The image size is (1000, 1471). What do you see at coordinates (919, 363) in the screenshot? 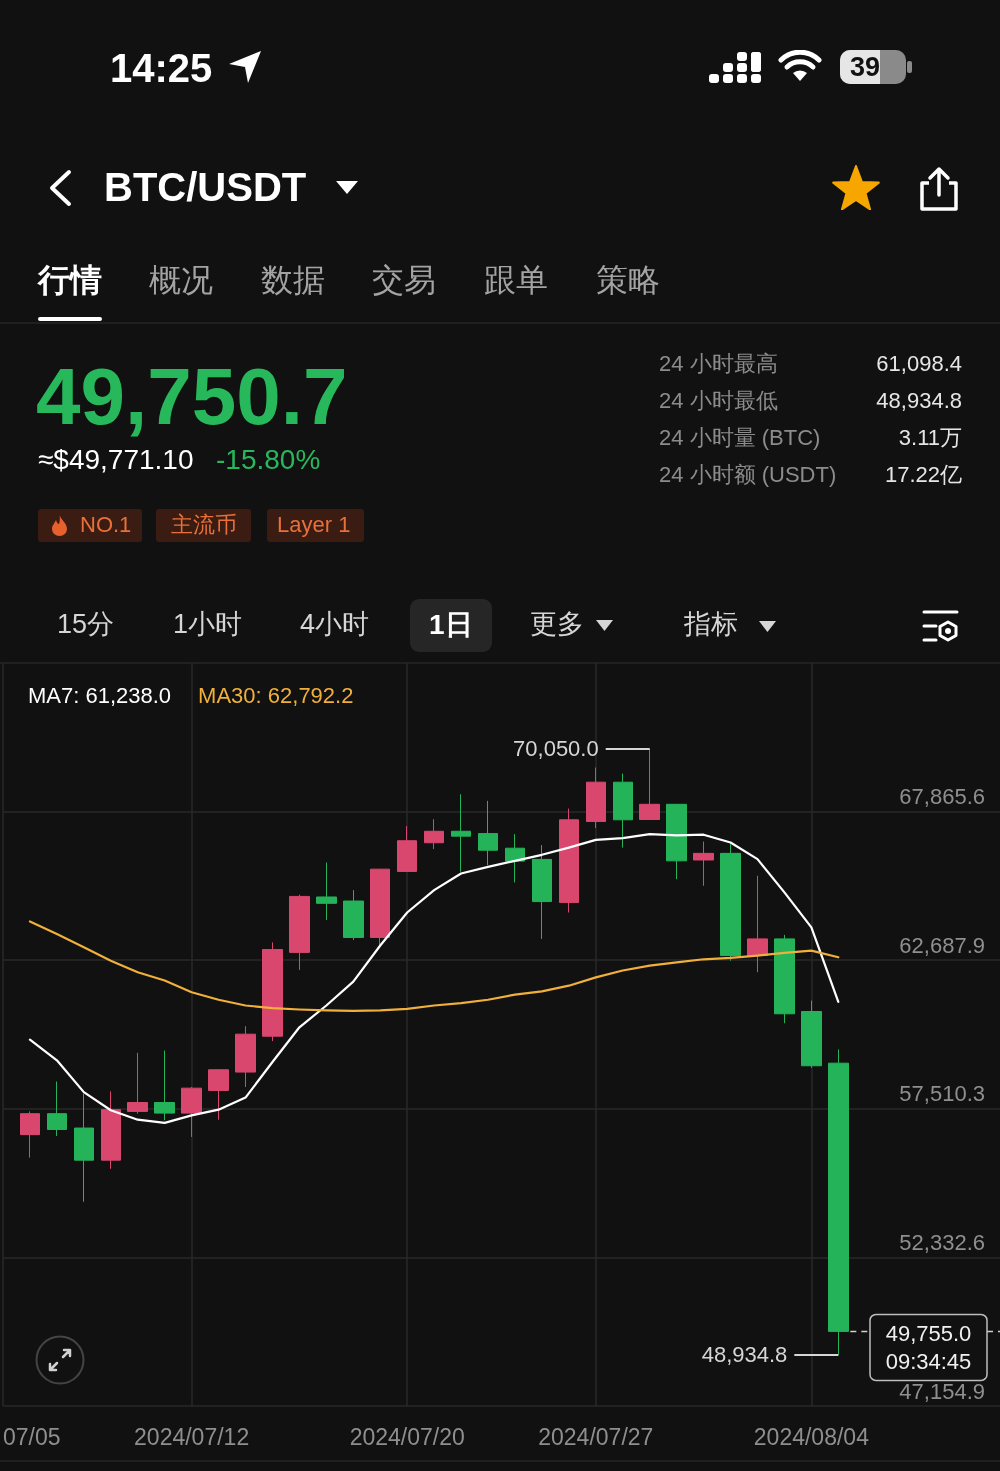
I see `text: 61,098.4` at bounding box center [919, 363].